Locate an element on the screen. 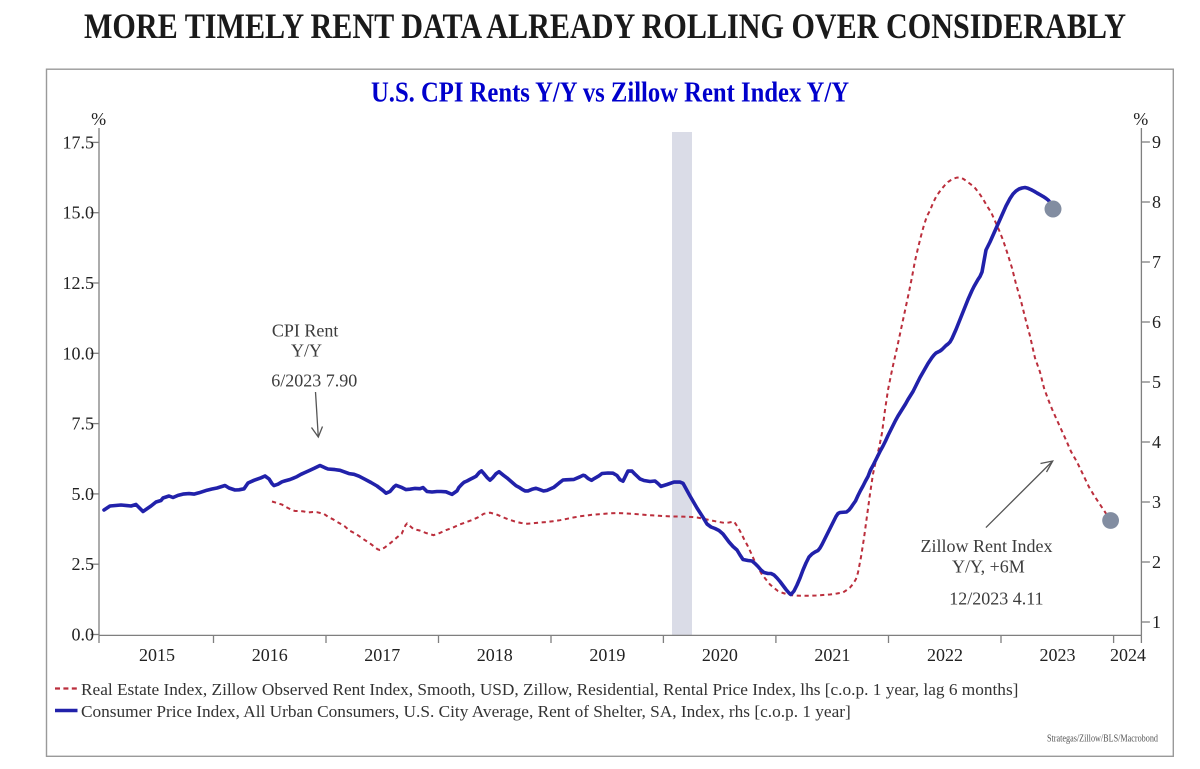 The width and height of the screenshot is (1200, 769). svg-text: 5.0 is located at coordinates (83, 494).